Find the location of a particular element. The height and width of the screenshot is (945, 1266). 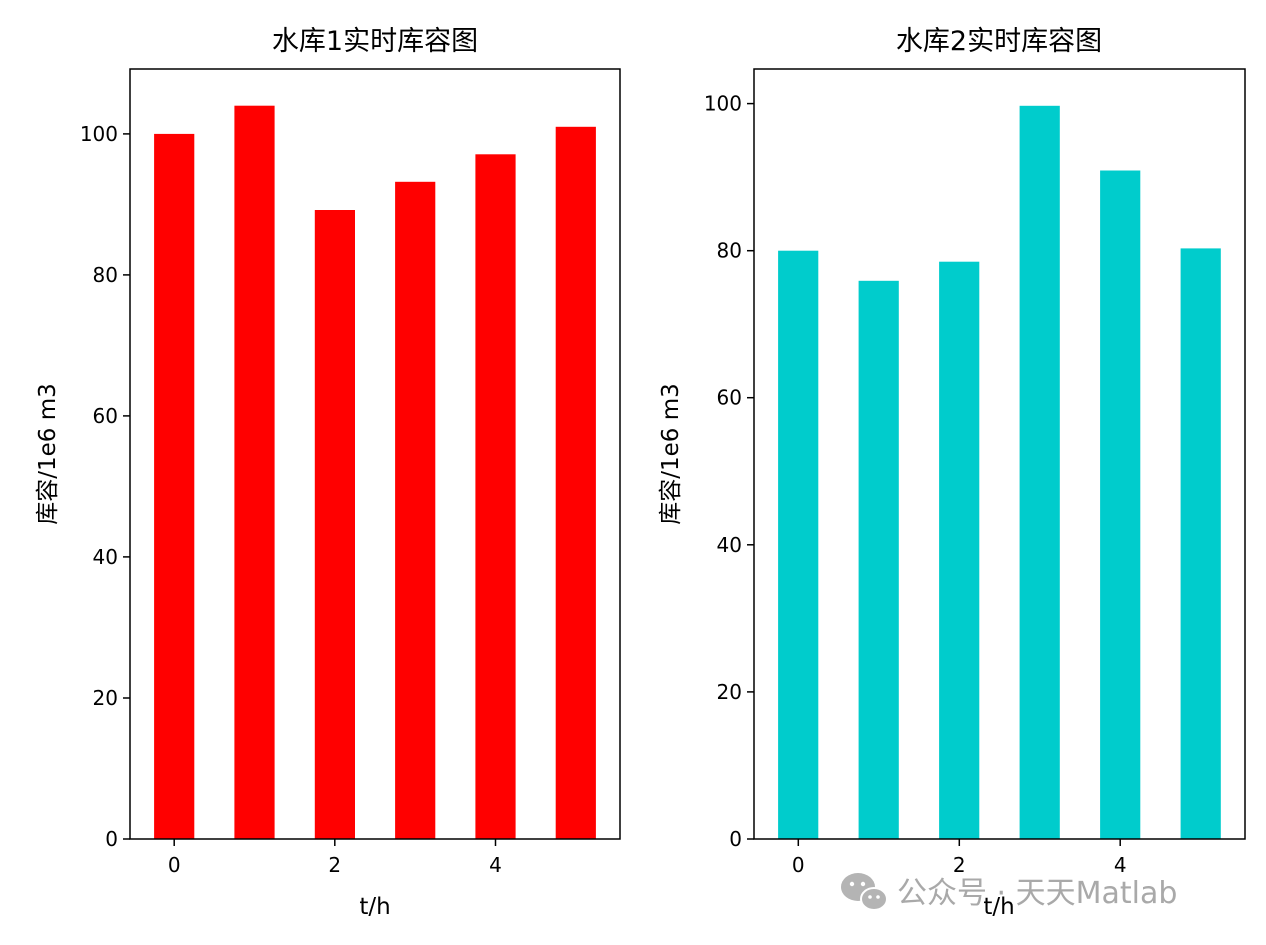

watermark: 公众号 · 天天Matlab is located at coordinates (1009, 892).